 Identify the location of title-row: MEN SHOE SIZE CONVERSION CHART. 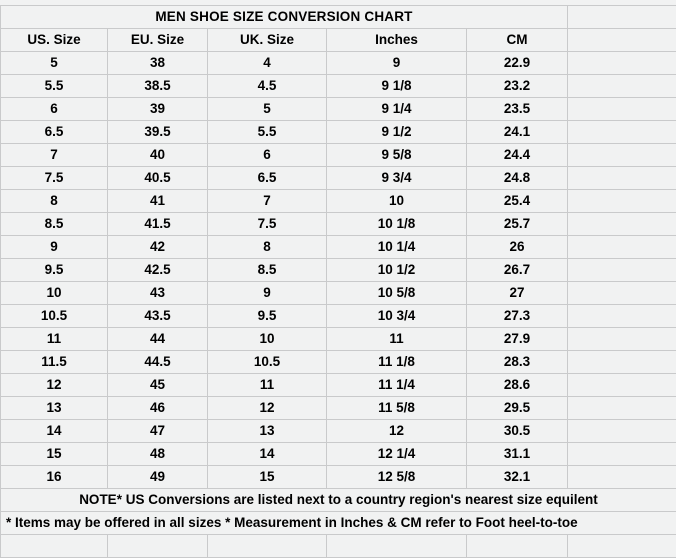
(338, 17).